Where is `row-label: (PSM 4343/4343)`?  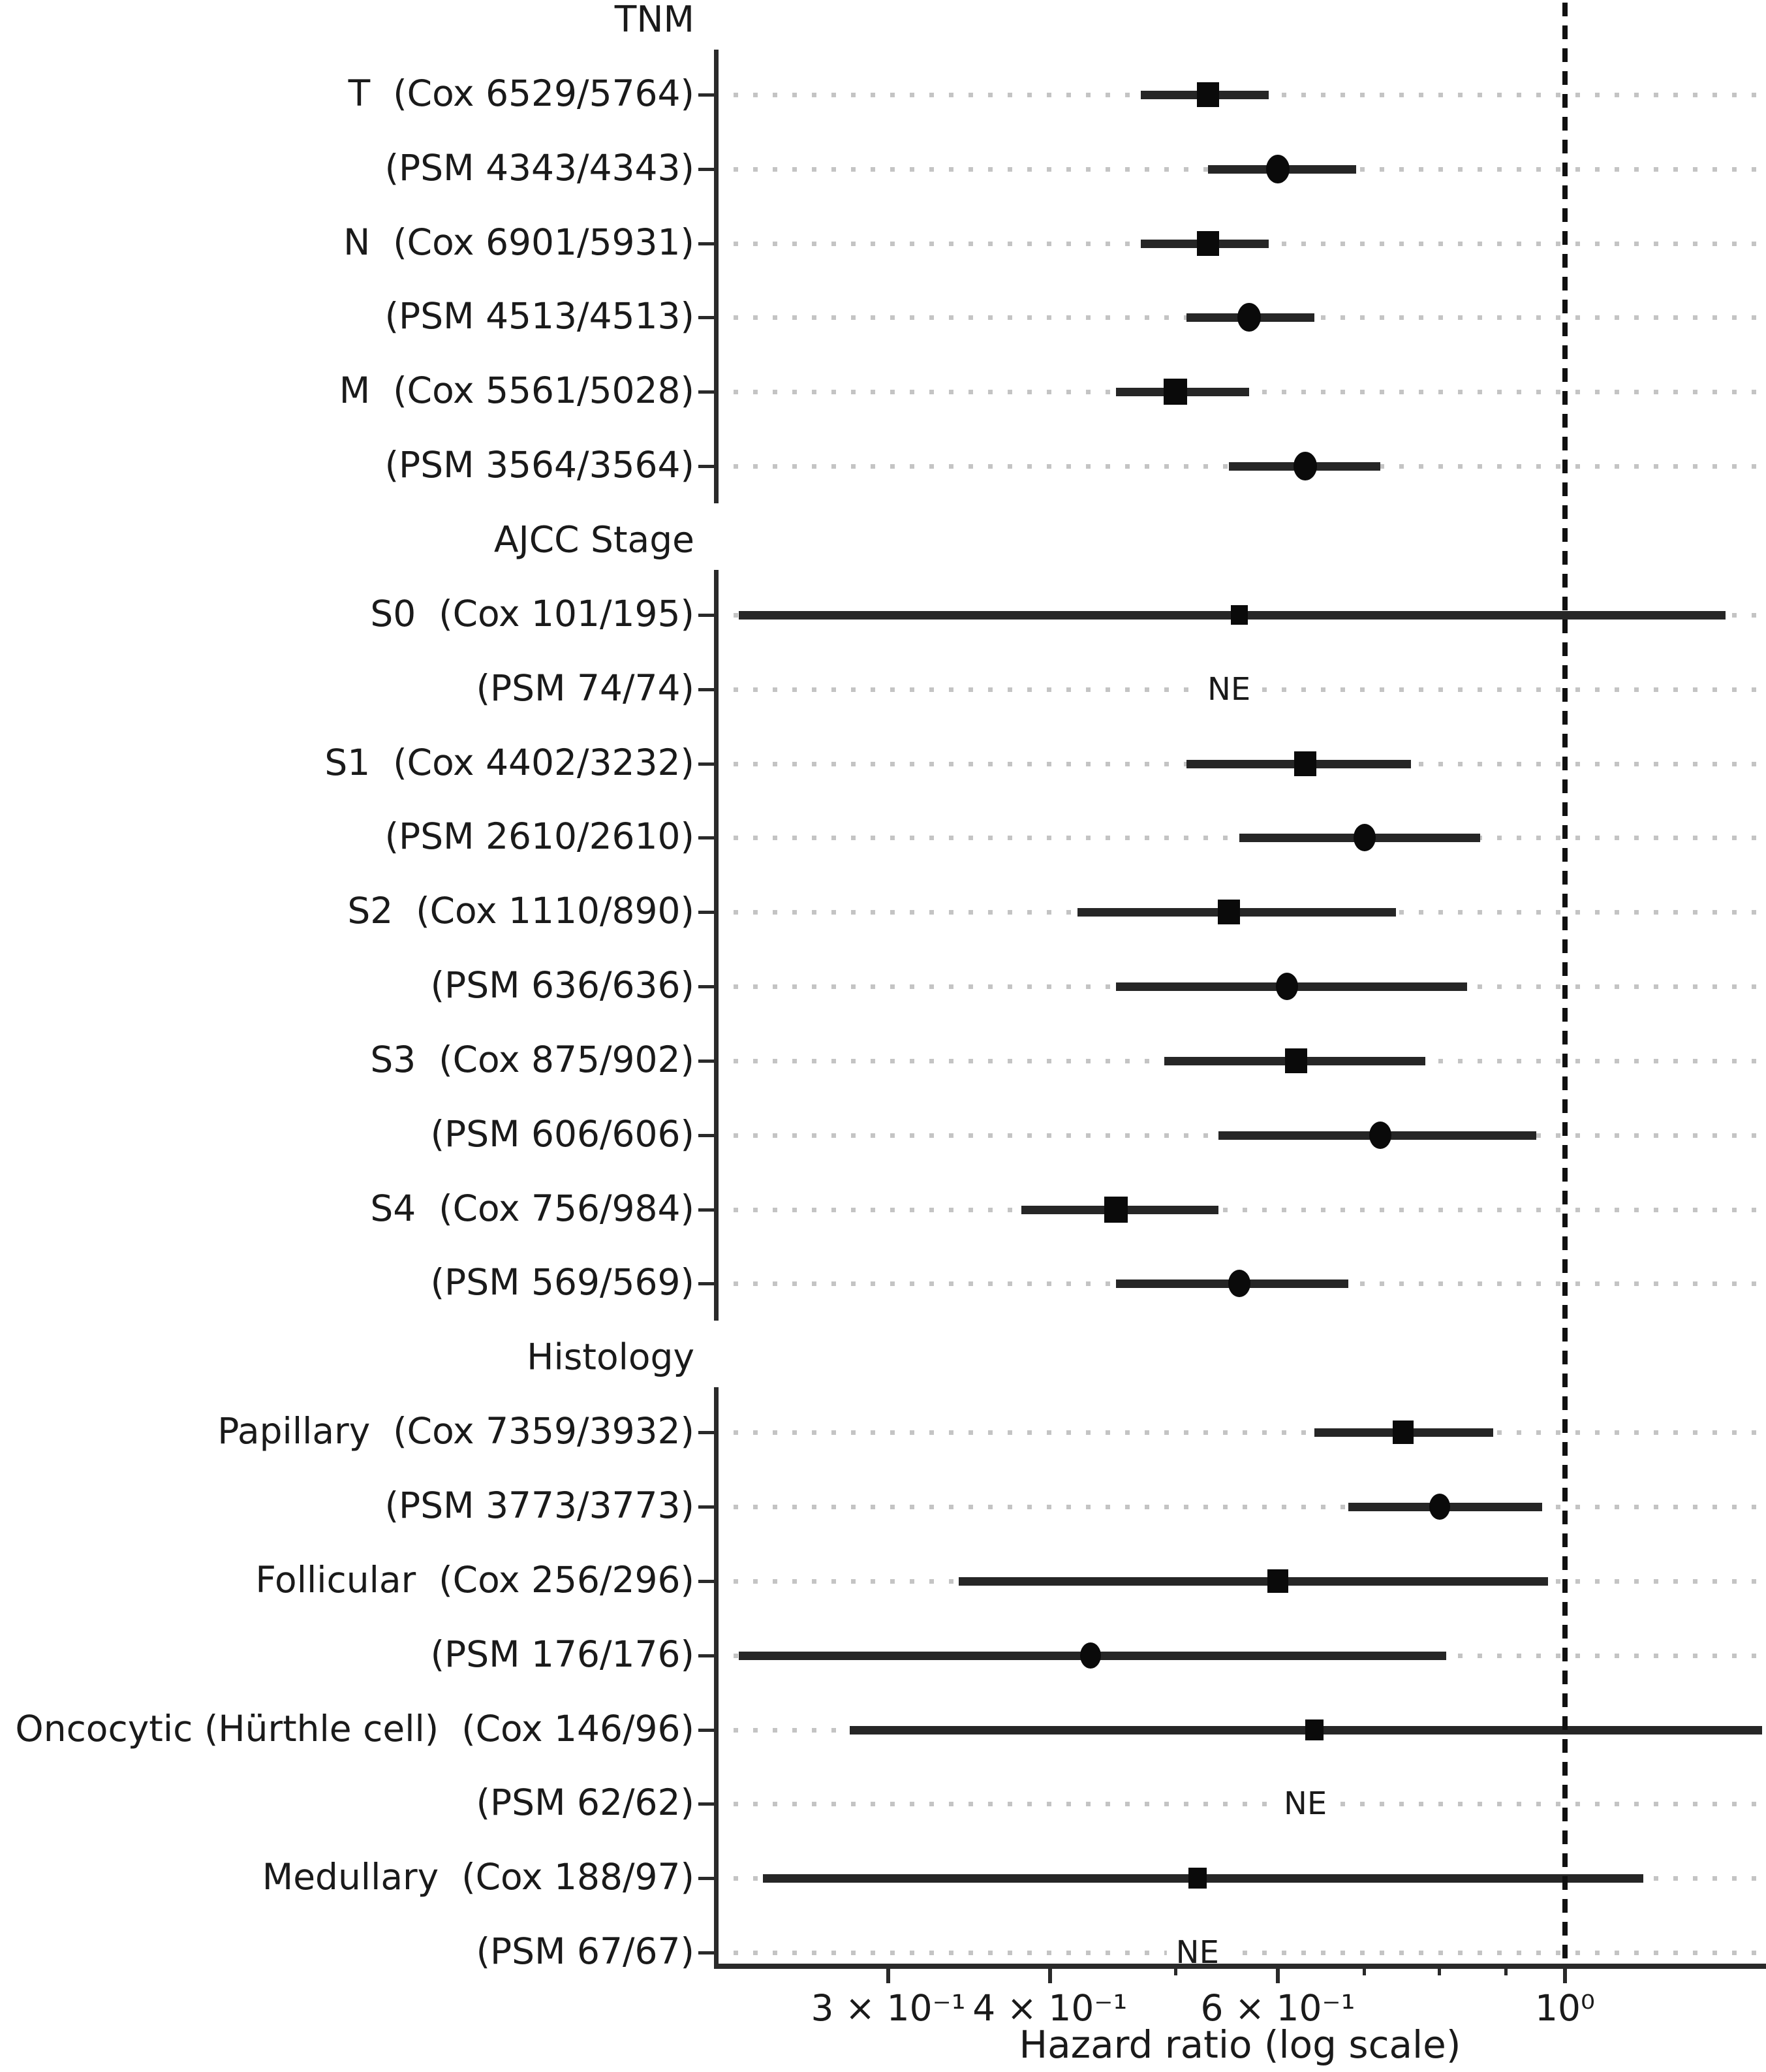 row-label: (PSM 4343/4343) is located at coordinates (539, 167).